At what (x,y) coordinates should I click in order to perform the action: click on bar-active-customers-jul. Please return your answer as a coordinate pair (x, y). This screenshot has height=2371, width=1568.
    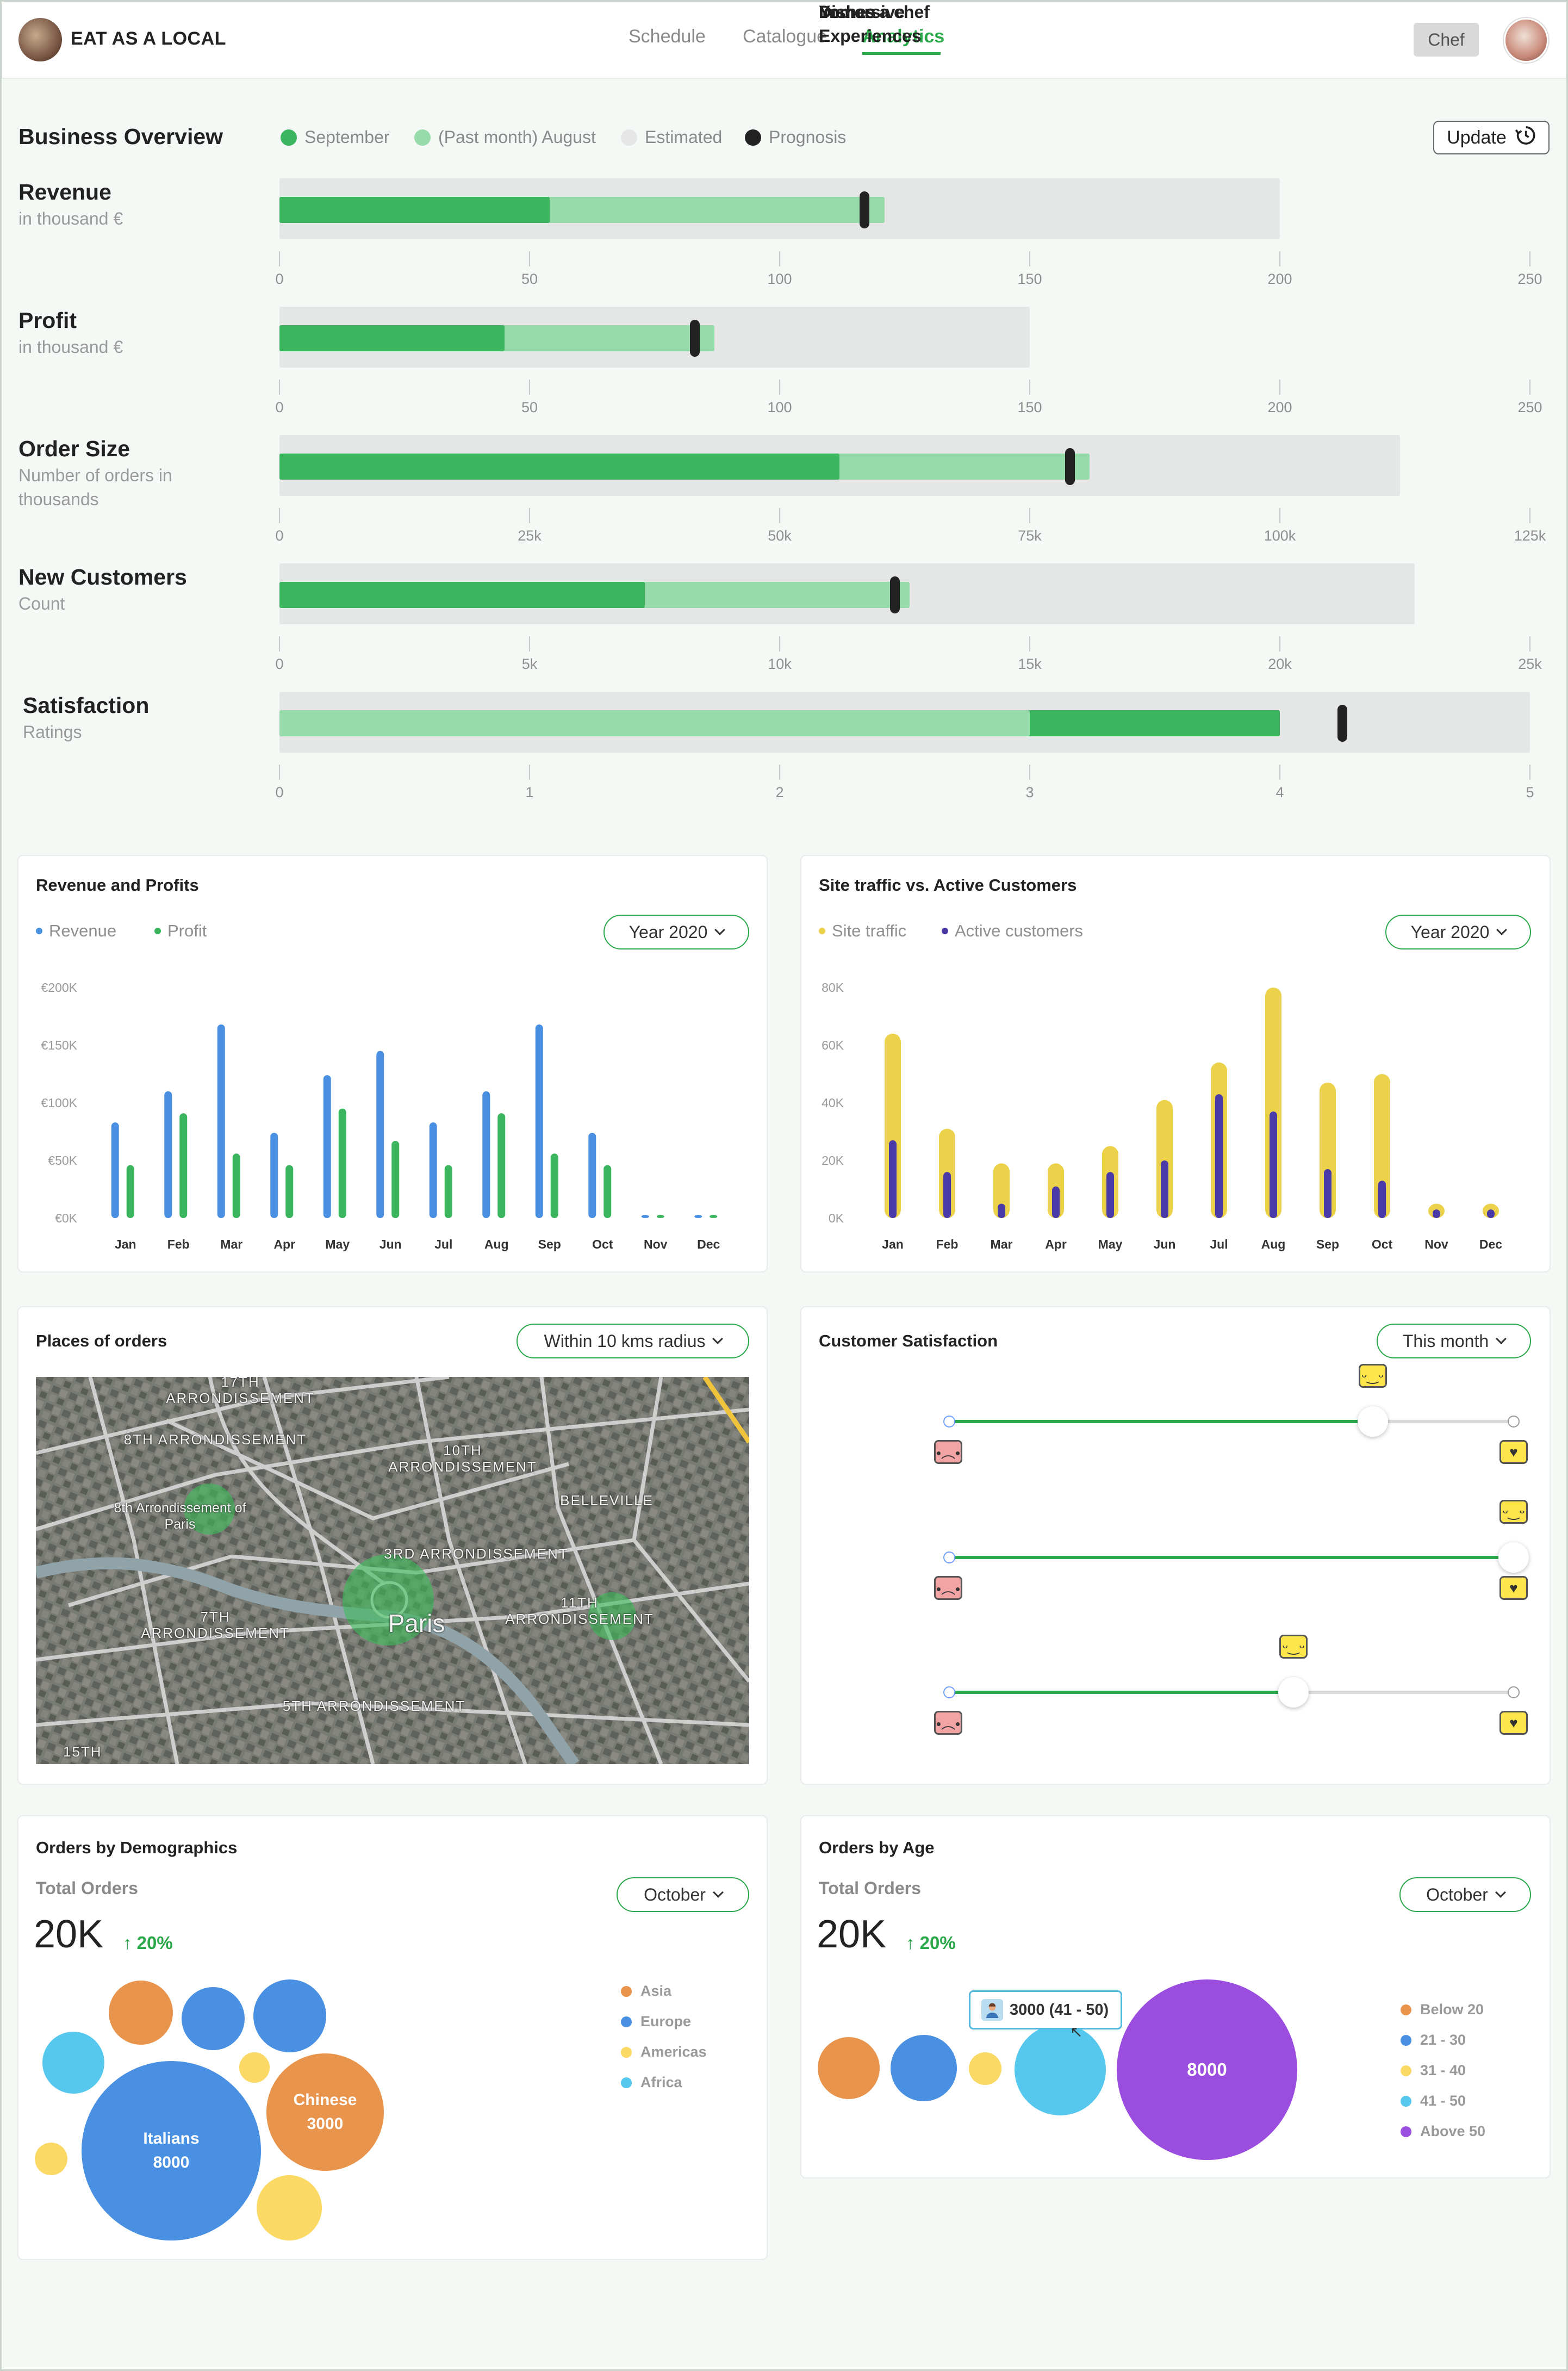
    Looking at the image, I should click on (1219, 1156).